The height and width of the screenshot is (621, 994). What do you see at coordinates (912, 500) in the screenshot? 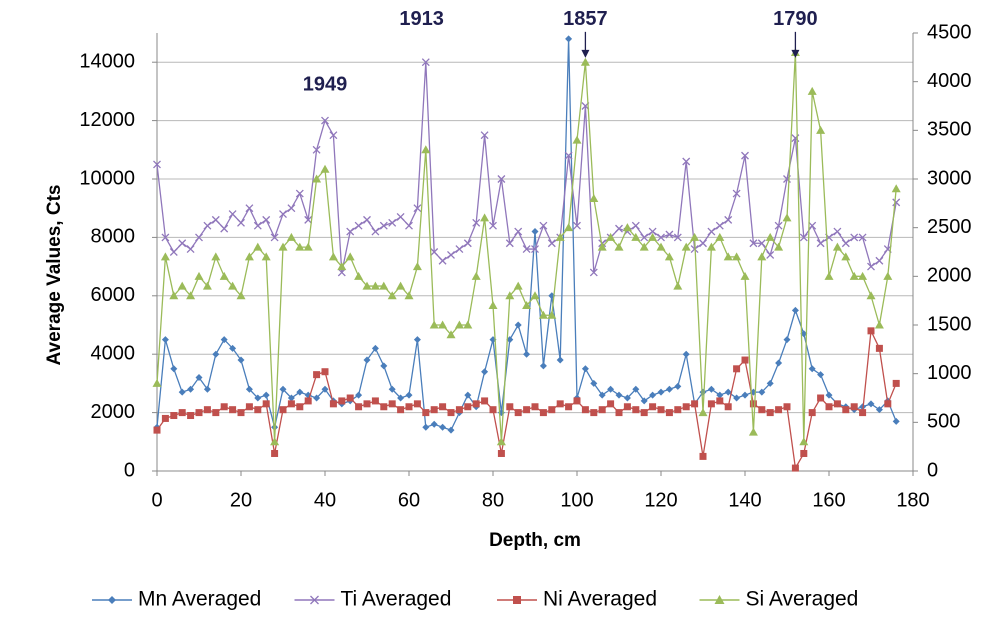
I see `x-tick-label: 180` at bounding box center [912, 500].